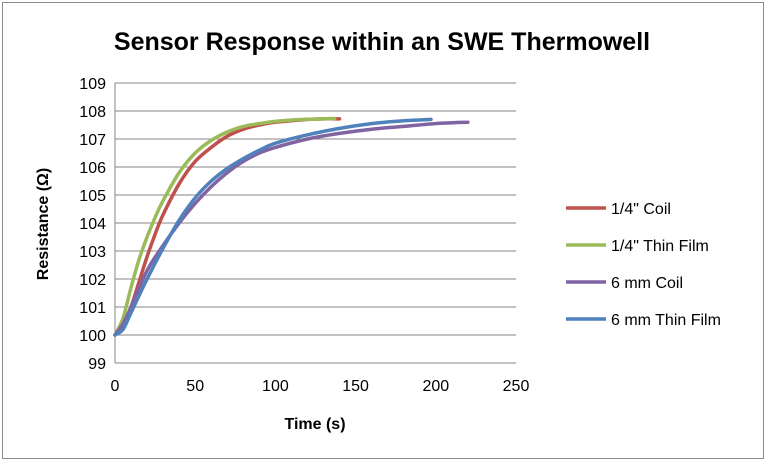  Describe the element at coordinates (92, 84) in the screenshot. I see `y-tick-label-109: 109` at that location.